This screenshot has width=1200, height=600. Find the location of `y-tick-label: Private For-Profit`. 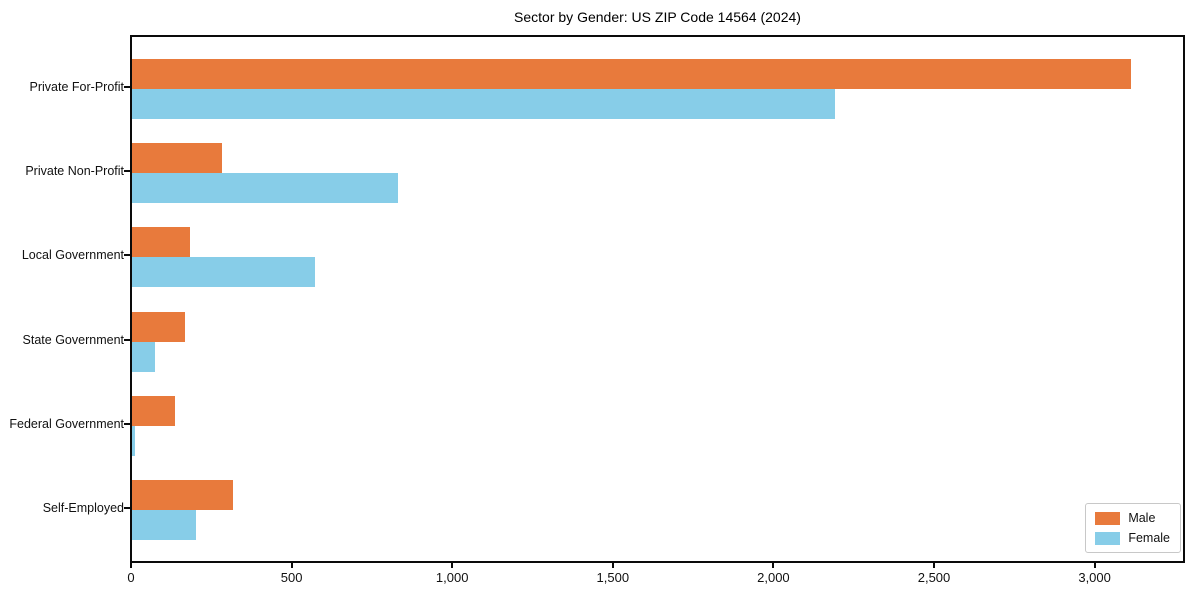

y-tick-label: Private For-Profit is located at coordinates (76, 87).